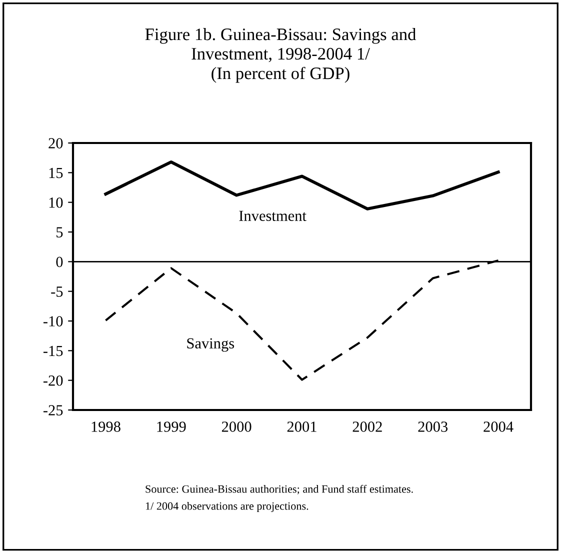 The width and height of the screenshot is (561, 552). I want to click on line-series, so click(302, 185).